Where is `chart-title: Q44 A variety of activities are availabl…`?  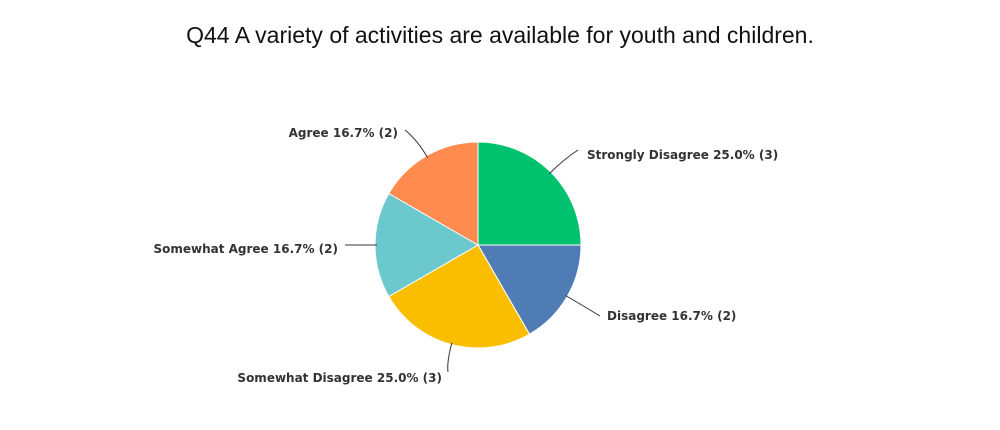
chart-title: Q44 A variety of activities are availabl… is located at coordinates (500, 35).